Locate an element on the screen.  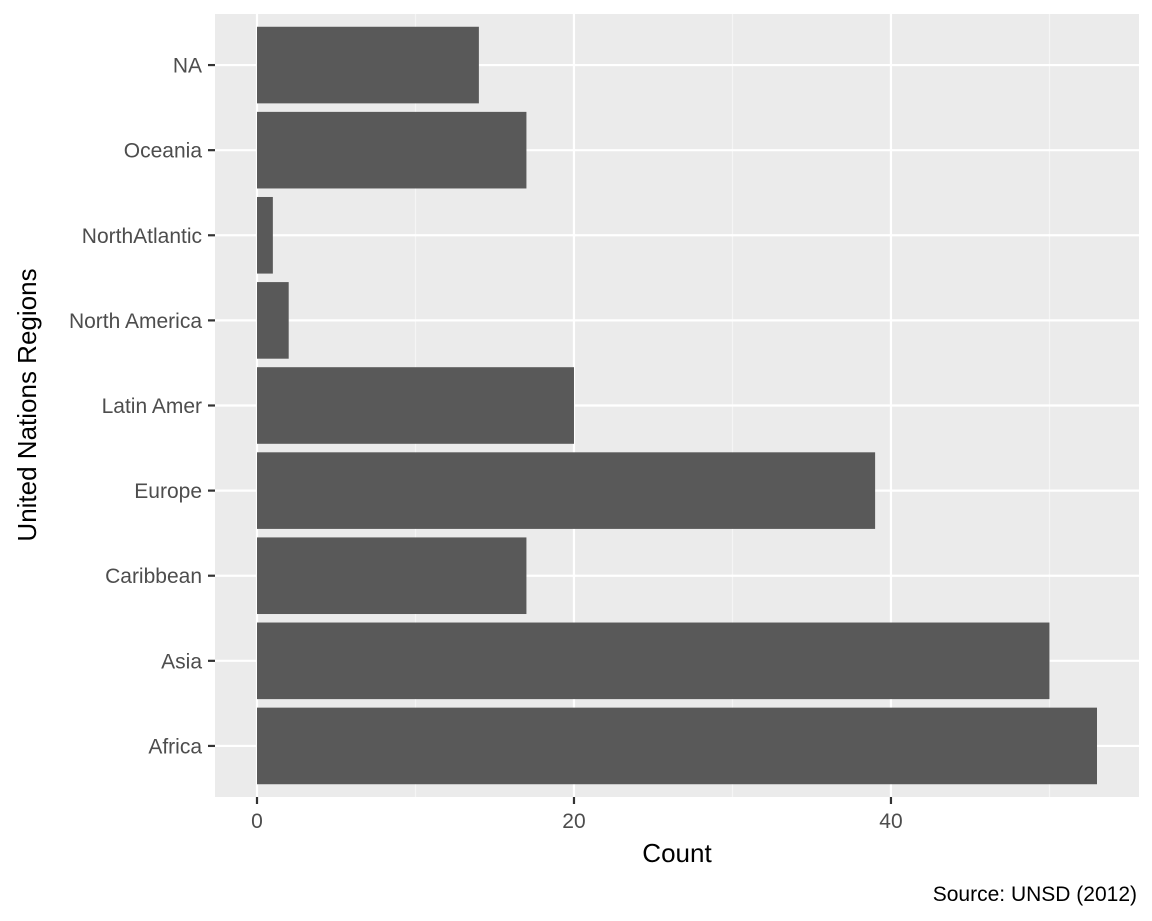
x-tick-label: 20 is located at coordinates (573, 821).